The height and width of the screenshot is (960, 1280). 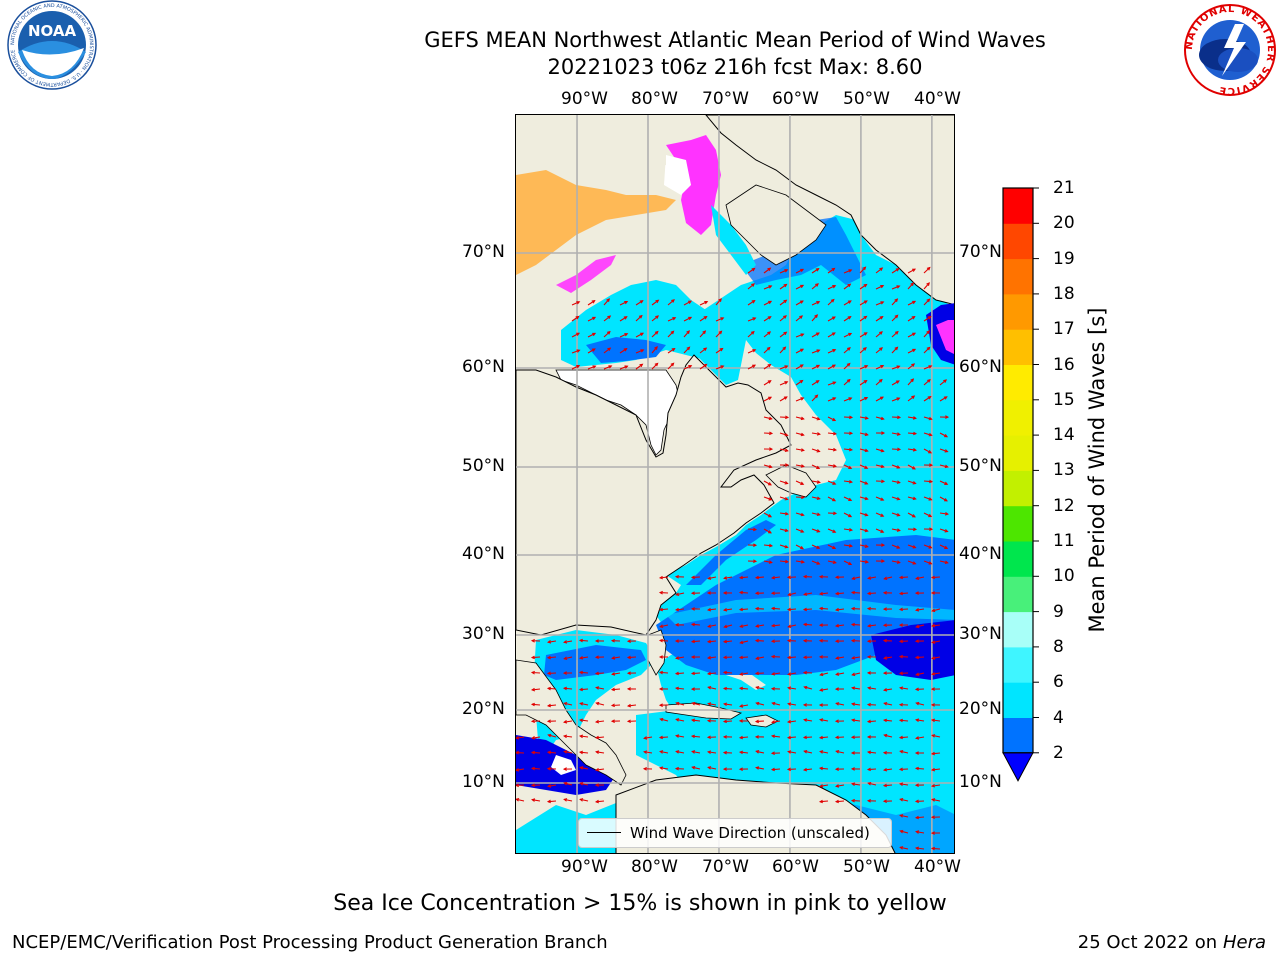 I want to click on lon-tick-top: 90°W, so click(x=584, y=99).